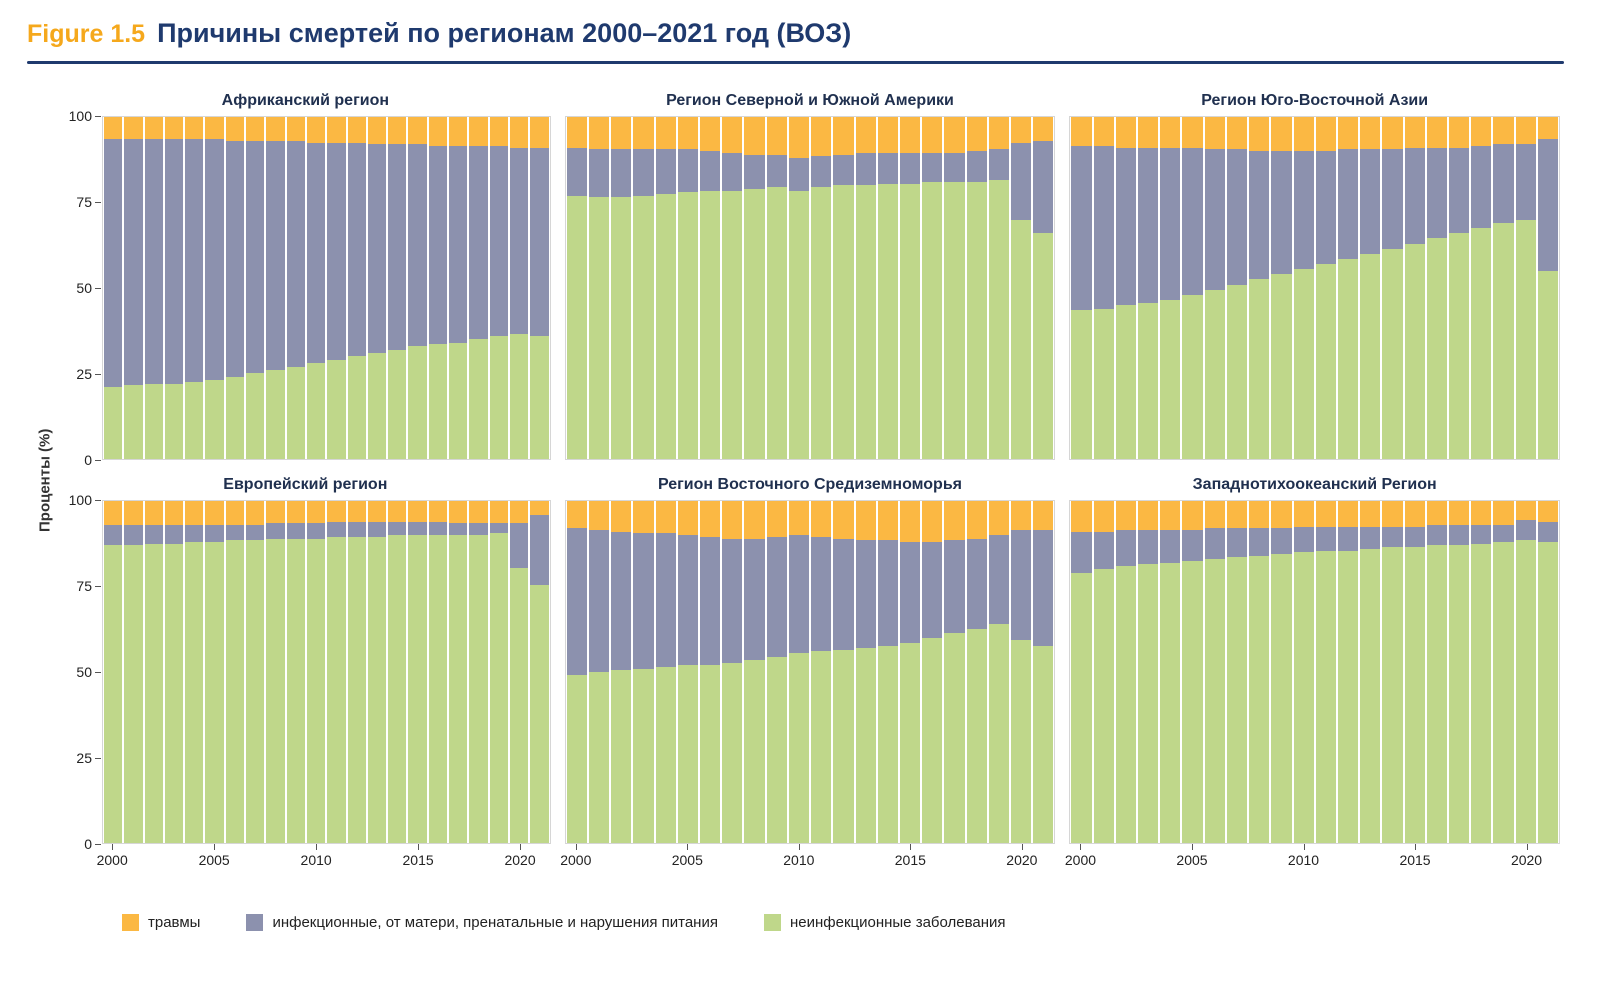 Image resolution: width=1600 pixels, height=1001 pixels. Describe the element at coordinates (98, 460) in the screenshot. I see `y-tick-mark` at that location.